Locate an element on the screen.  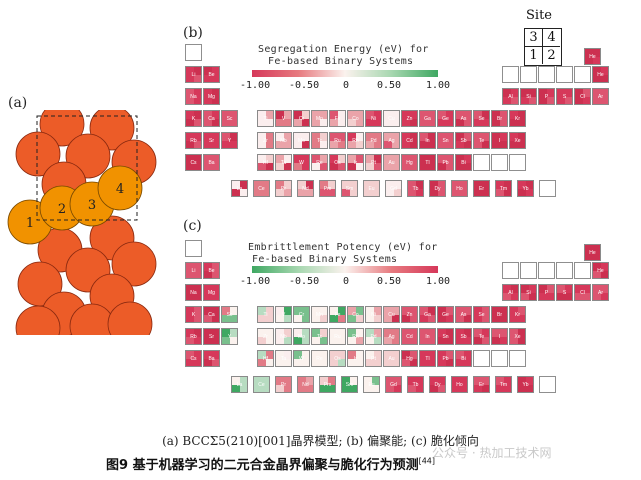
element-cell: Tl is located at coordinates (427, 162).